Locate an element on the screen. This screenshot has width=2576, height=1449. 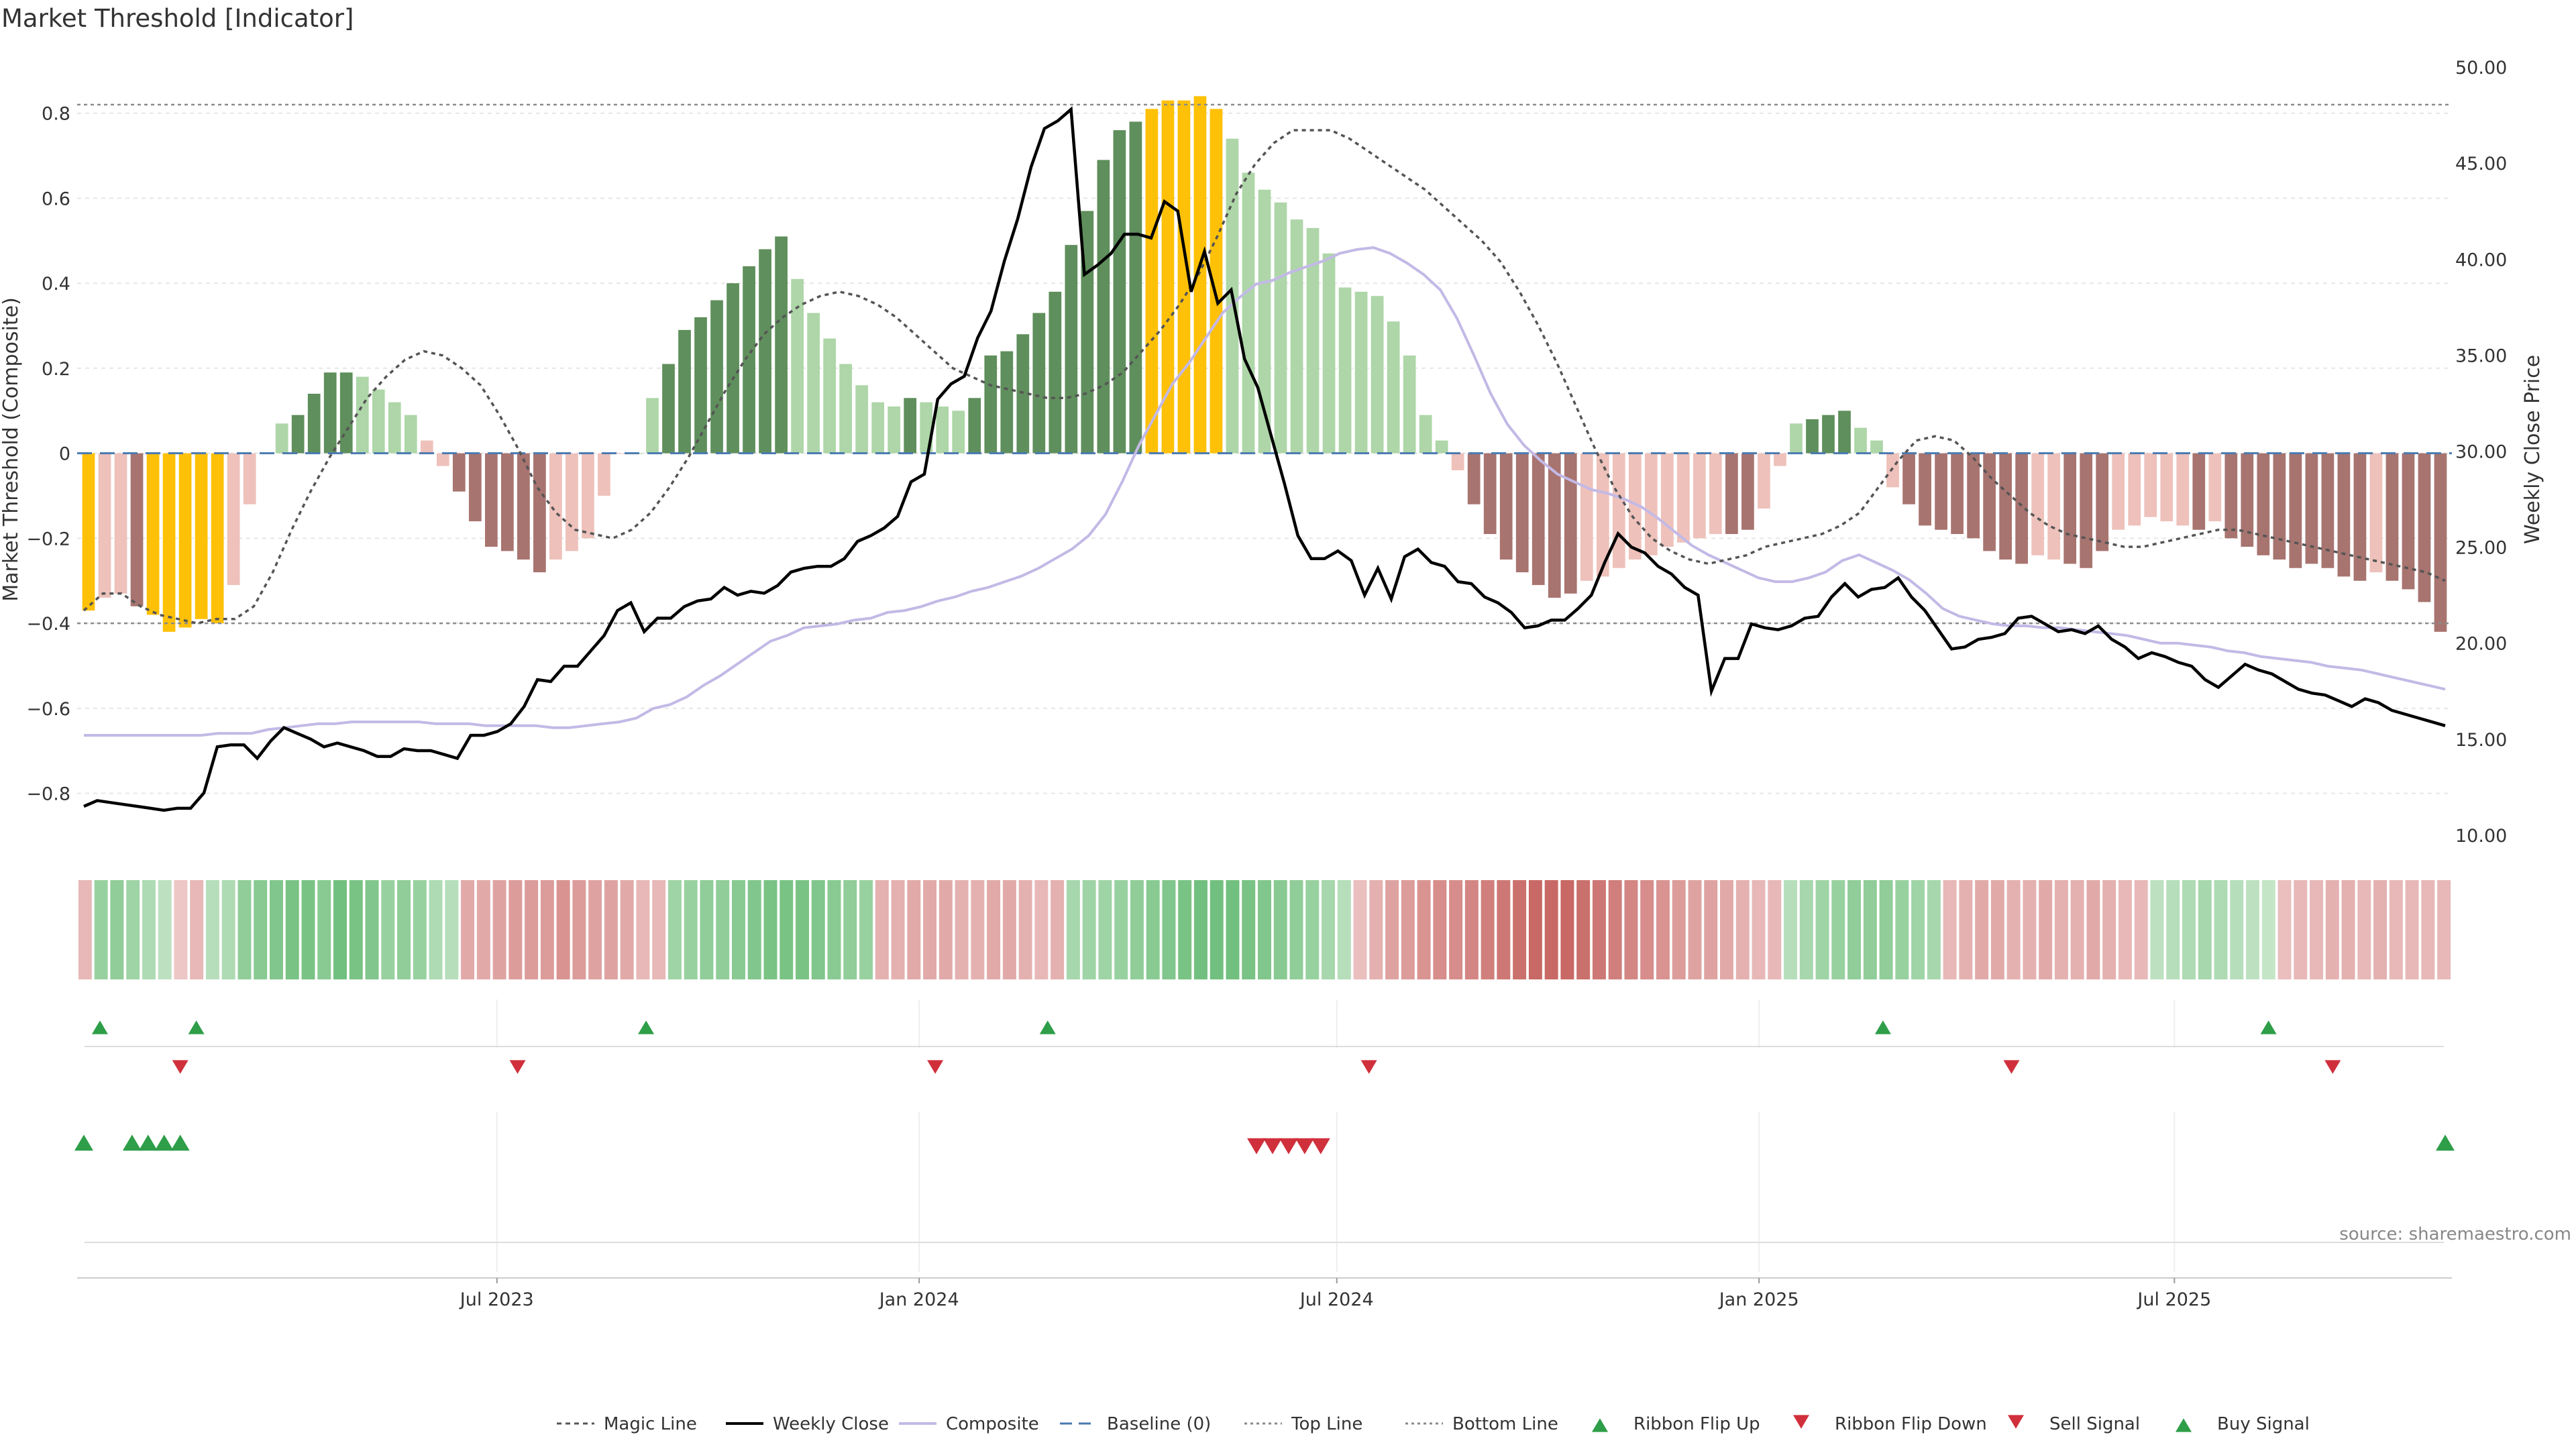
legend-label: Magic Line is located at coordinates (650, 1424).